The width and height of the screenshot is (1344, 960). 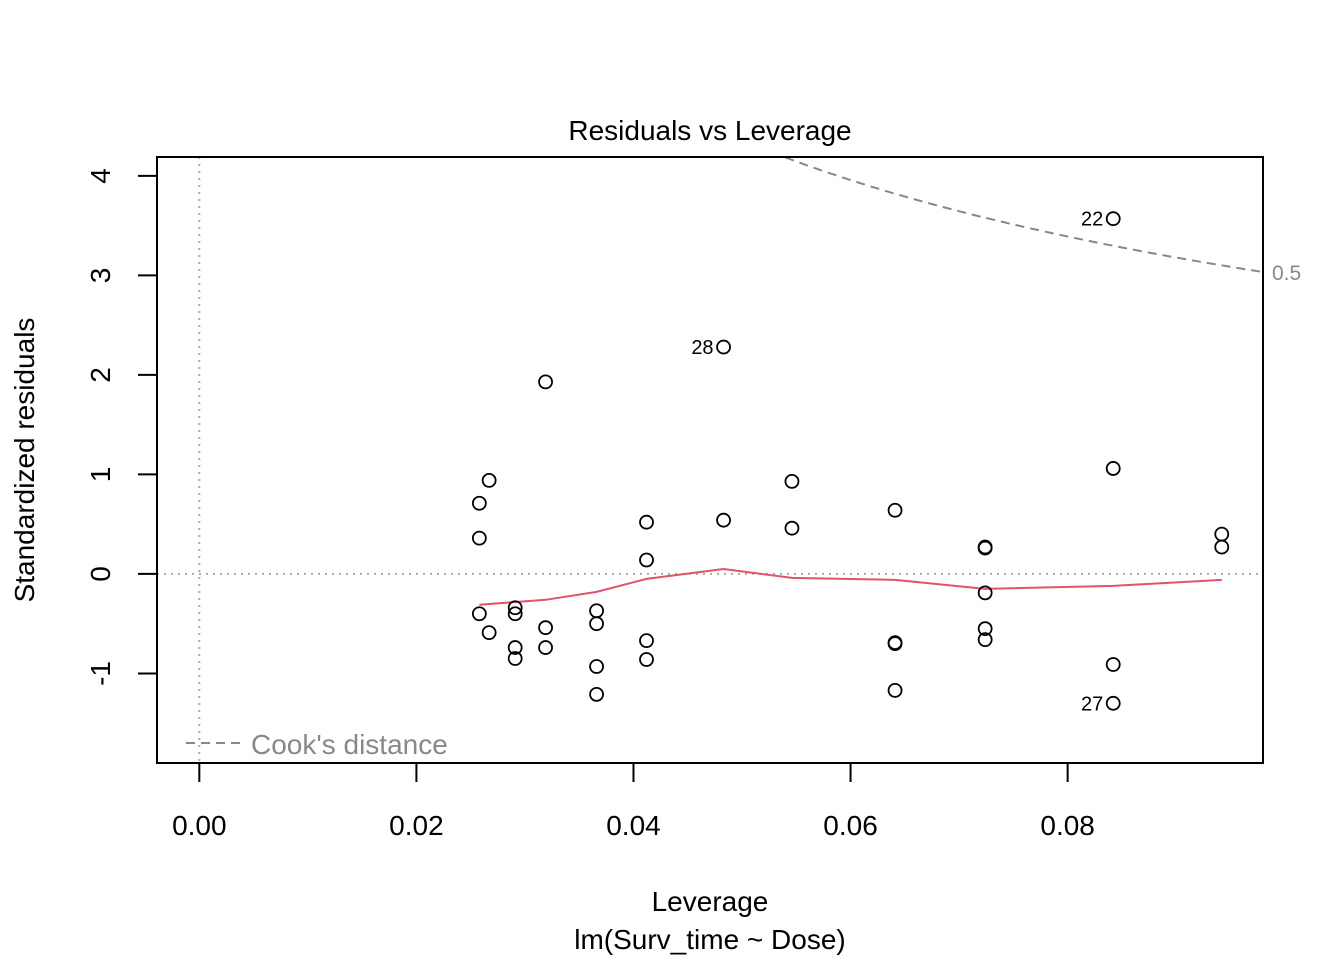 What do you see at coordinates (850, 825) in the screenshot?
I see `x-tick-label: 0.06` at bounding box center [850, 825].